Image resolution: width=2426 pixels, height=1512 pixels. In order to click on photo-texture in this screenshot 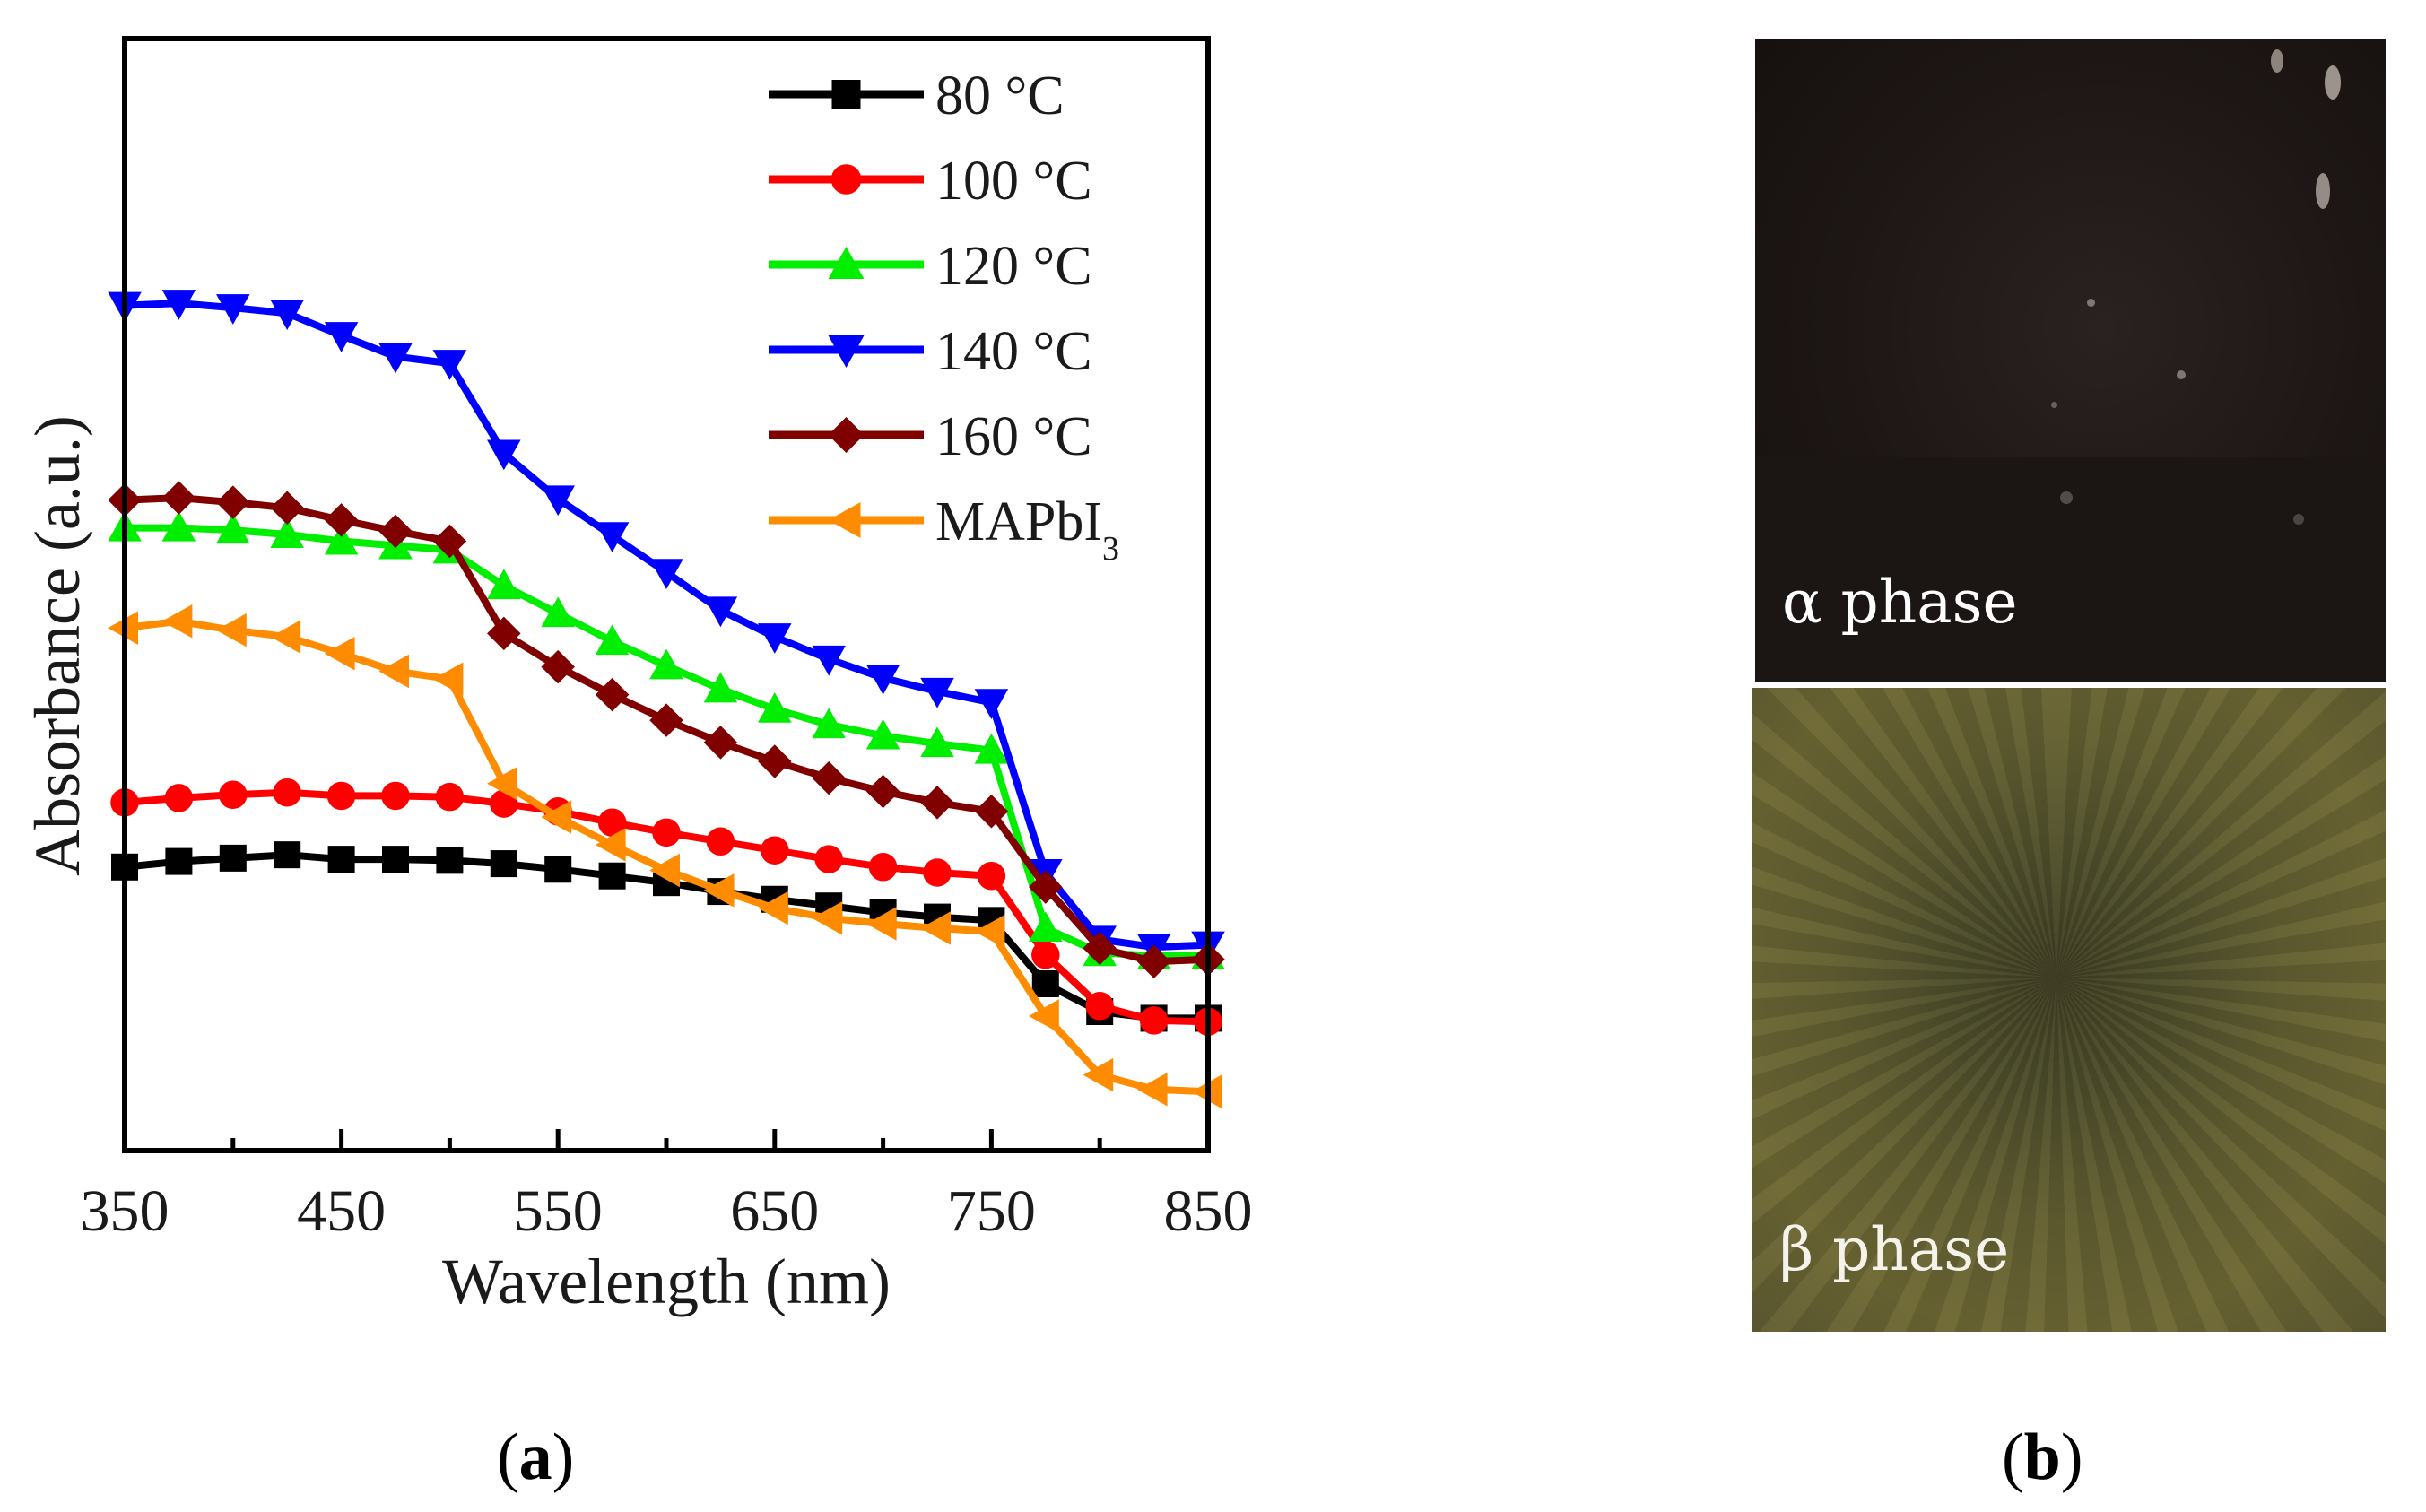, I will do `click(2069, 1010)`.